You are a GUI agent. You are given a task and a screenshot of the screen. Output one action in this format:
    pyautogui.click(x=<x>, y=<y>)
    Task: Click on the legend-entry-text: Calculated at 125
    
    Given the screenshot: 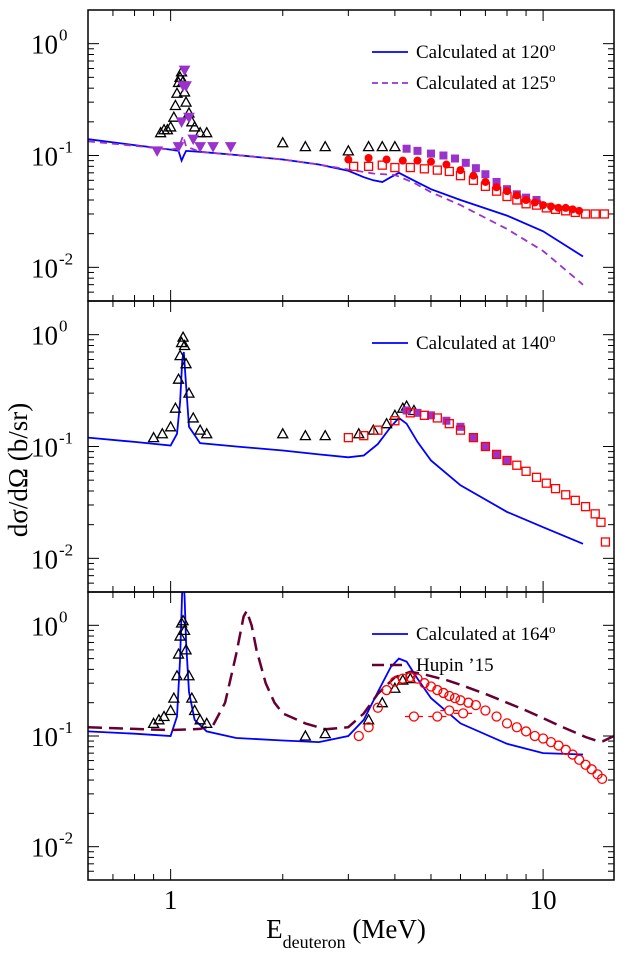 What is the action you would take?
    pyautogui.click(x=482, y=83)
    